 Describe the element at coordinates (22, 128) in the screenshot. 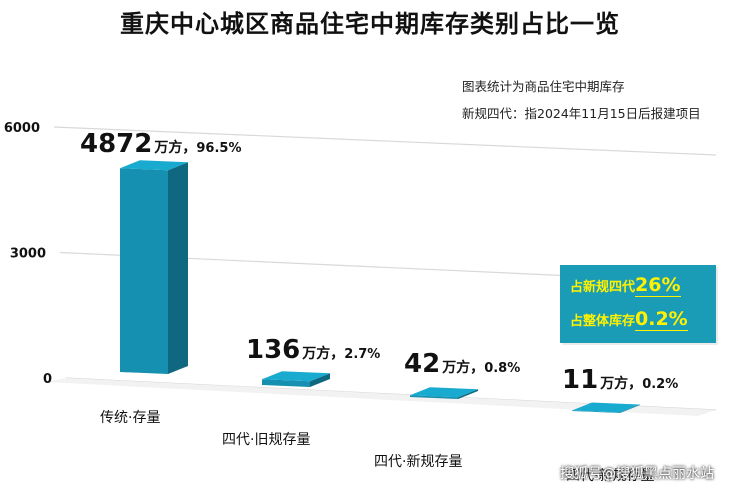

I see `y-tick-label: 6000` at that location.